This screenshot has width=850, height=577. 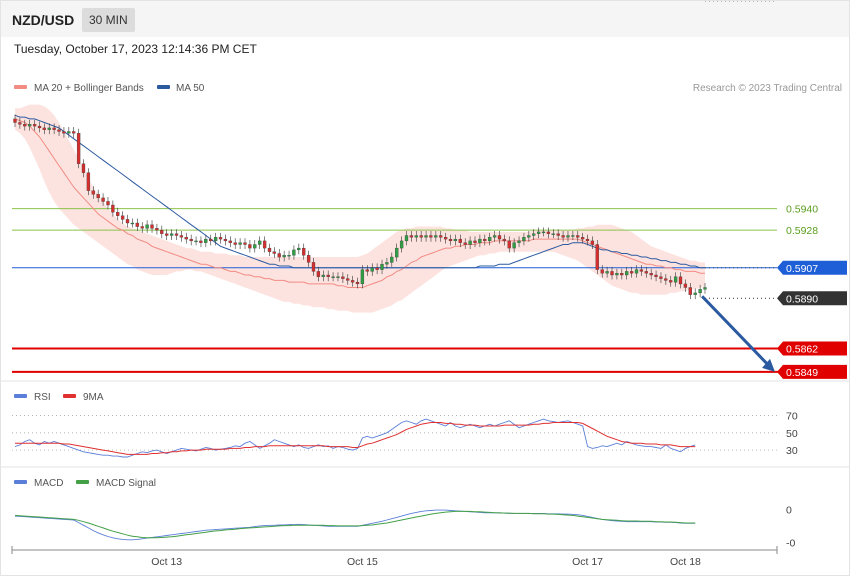 I want to click on legend-macd-signal-label: MACD Signal, so click(x=126, y=483).